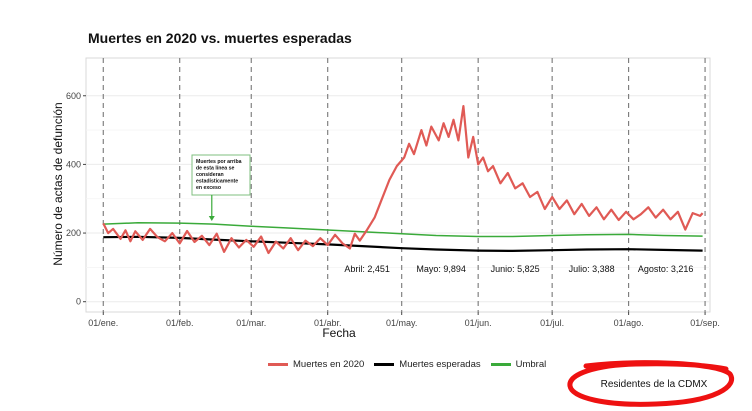 The width and height of the screenshot is (752, 411). What do you see at coordinates (552, 323) in the screenshot?
I see `x-tick-label: 01/jul.` at bounding box center [552, 323].